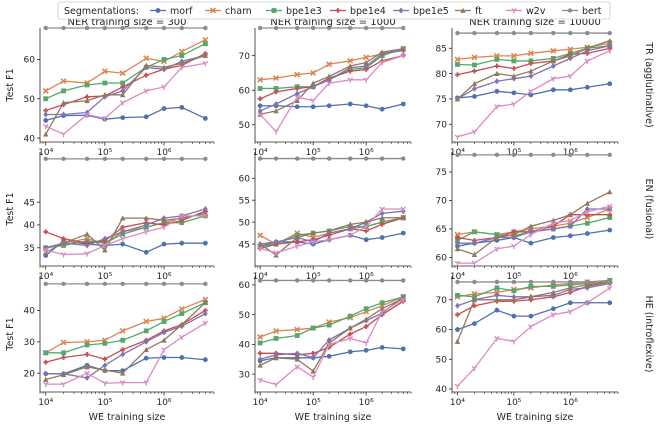 The height and width of the screenshot is (426, 668). I want to click on y-tick-label: 40, so click(30, 312).